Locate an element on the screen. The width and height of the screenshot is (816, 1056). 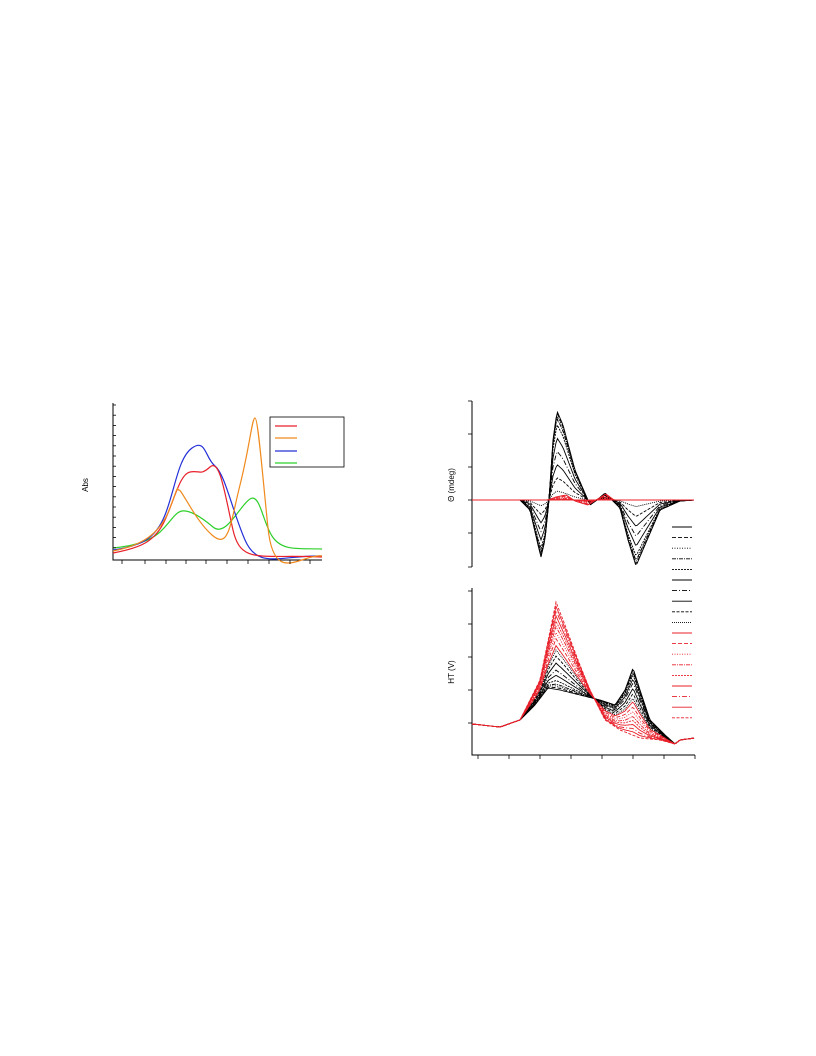
panel-c: HT (V) is located at coordinates (571, 672).